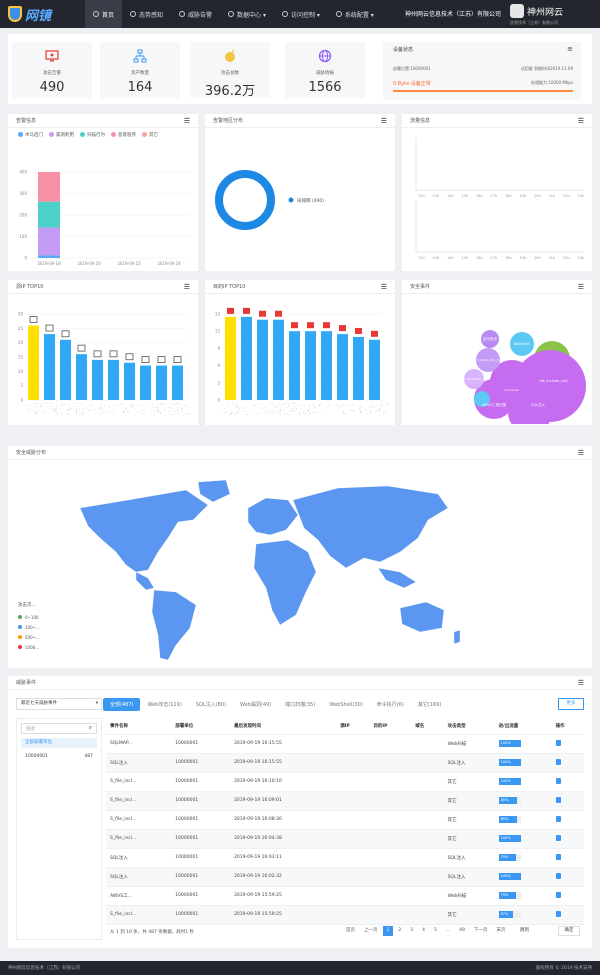  I want to click on tab-other: 其它(169), so click(429, 704).